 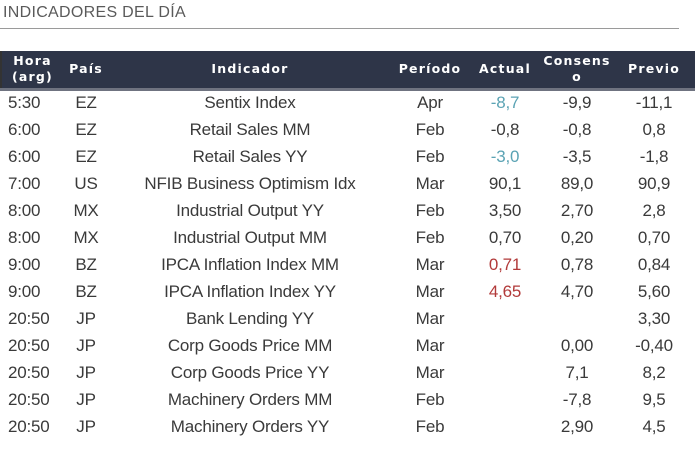 What do you see at coordinates (250, 237) in the screenshot?
I see `cell-indicador: Industrial Output MM` at bounding box center [250, 237].